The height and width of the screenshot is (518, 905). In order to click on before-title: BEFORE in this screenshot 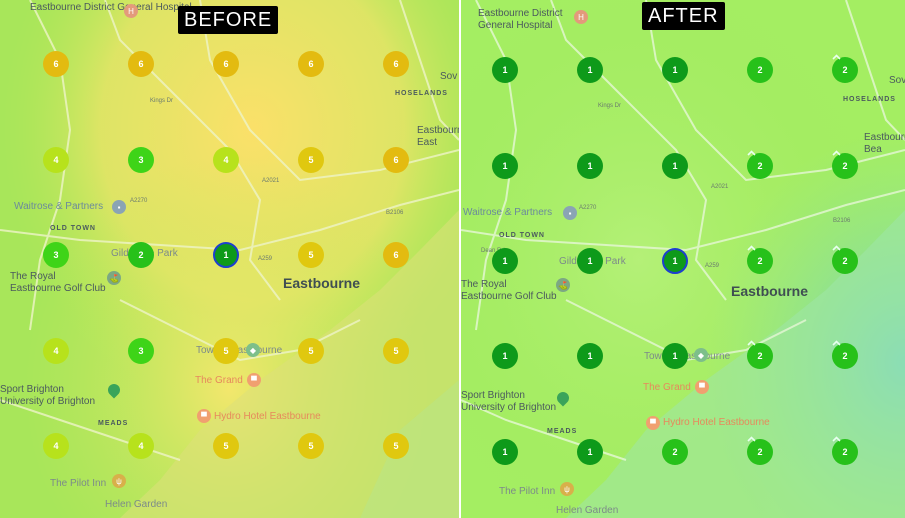, I will do `click(228, 20)`.